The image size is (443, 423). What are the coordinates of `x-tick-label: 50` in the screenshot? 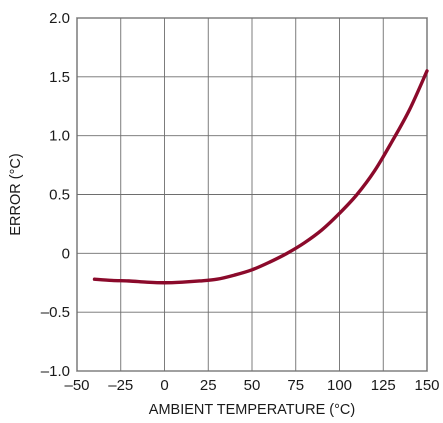 It's located at (252, 385).